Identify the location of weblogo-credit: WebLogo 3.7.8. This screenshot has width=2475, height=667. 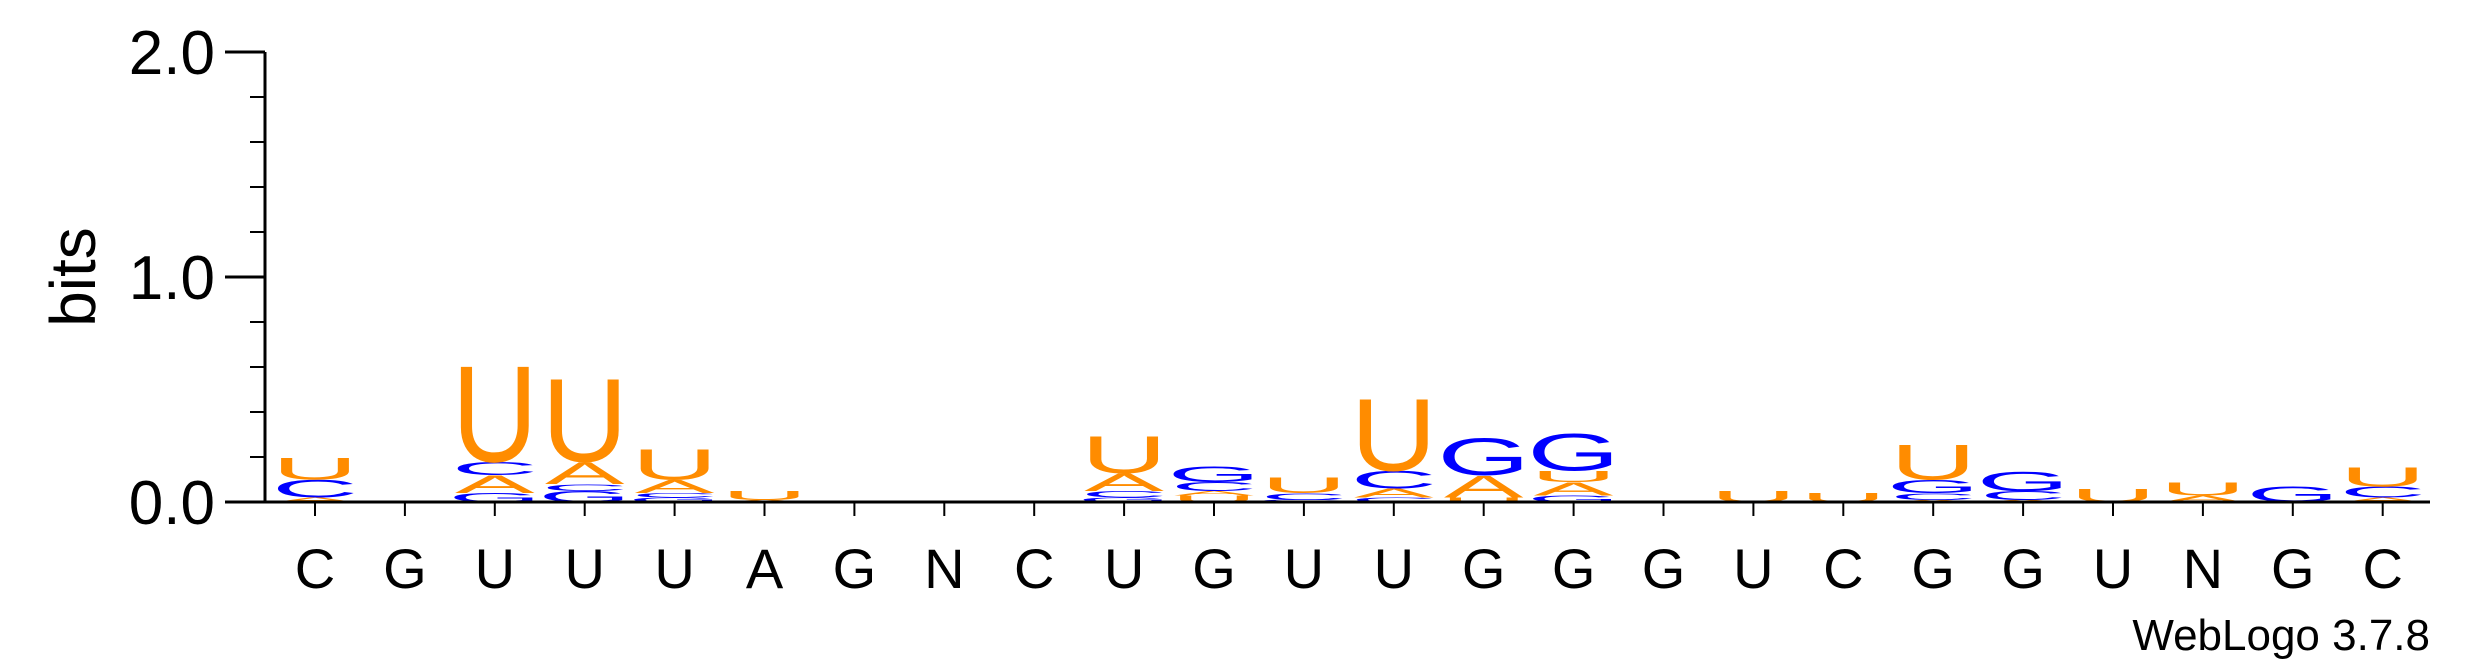
(2281, 635).